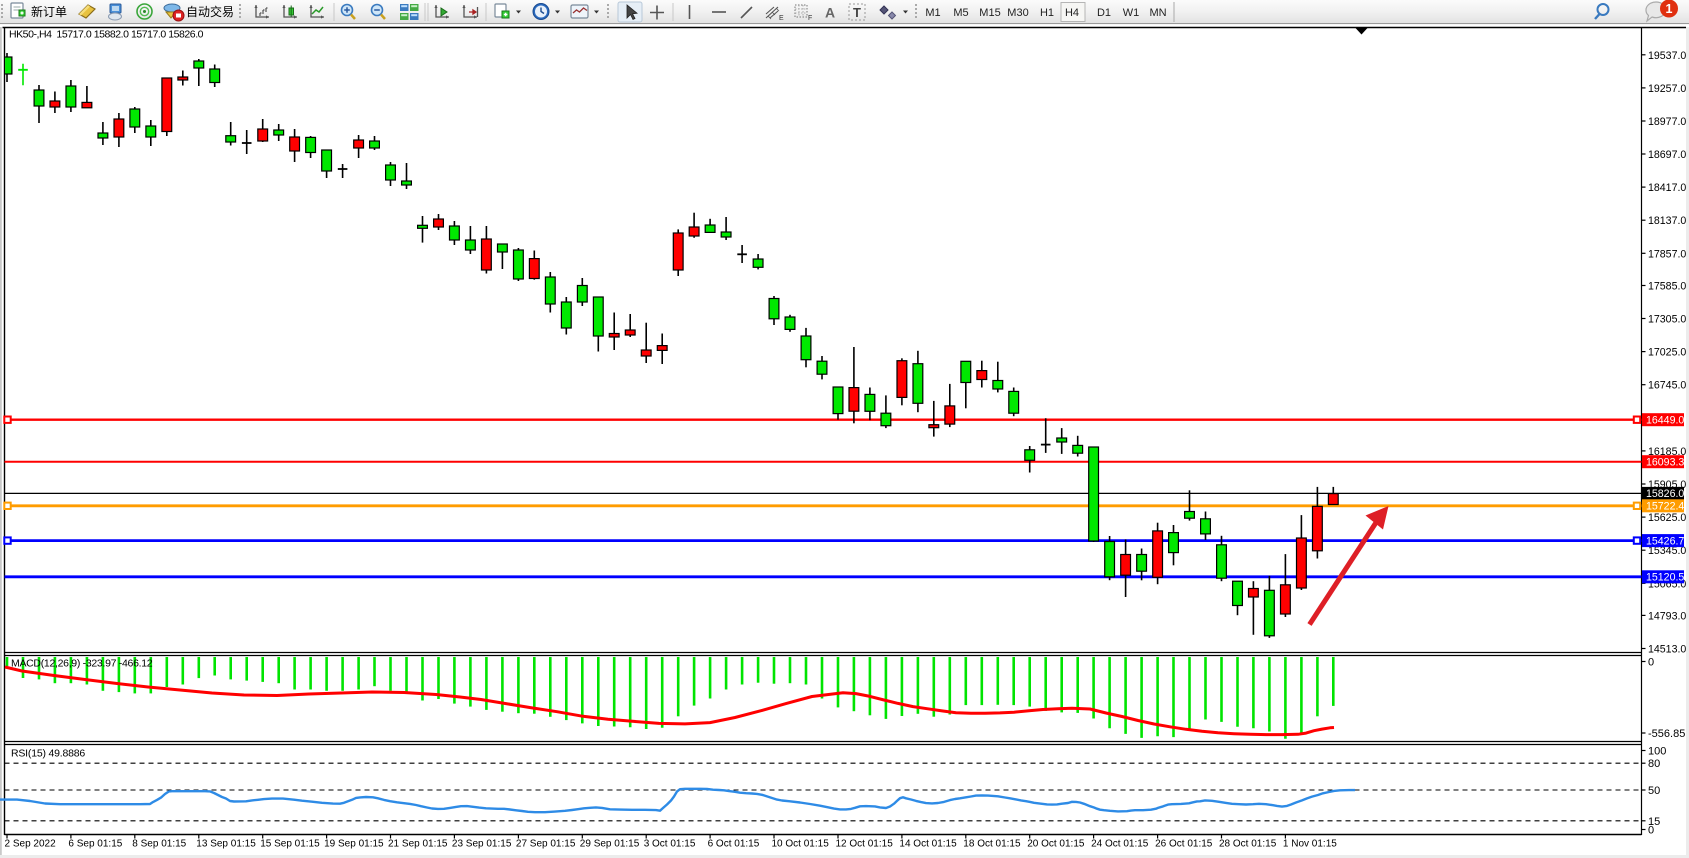 The image size is (1689, 858). I want to click on svg-text: 14 Oct 01:15, so click(928, 844).